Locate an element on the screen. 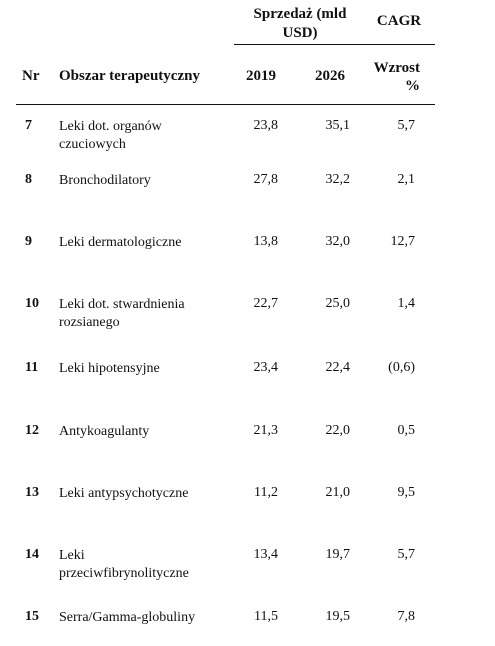 Image resolution: width=495 pixels, height=646 pixels. row-area: Leki dot. organów czuciowych is located at coordinates (110, 135).